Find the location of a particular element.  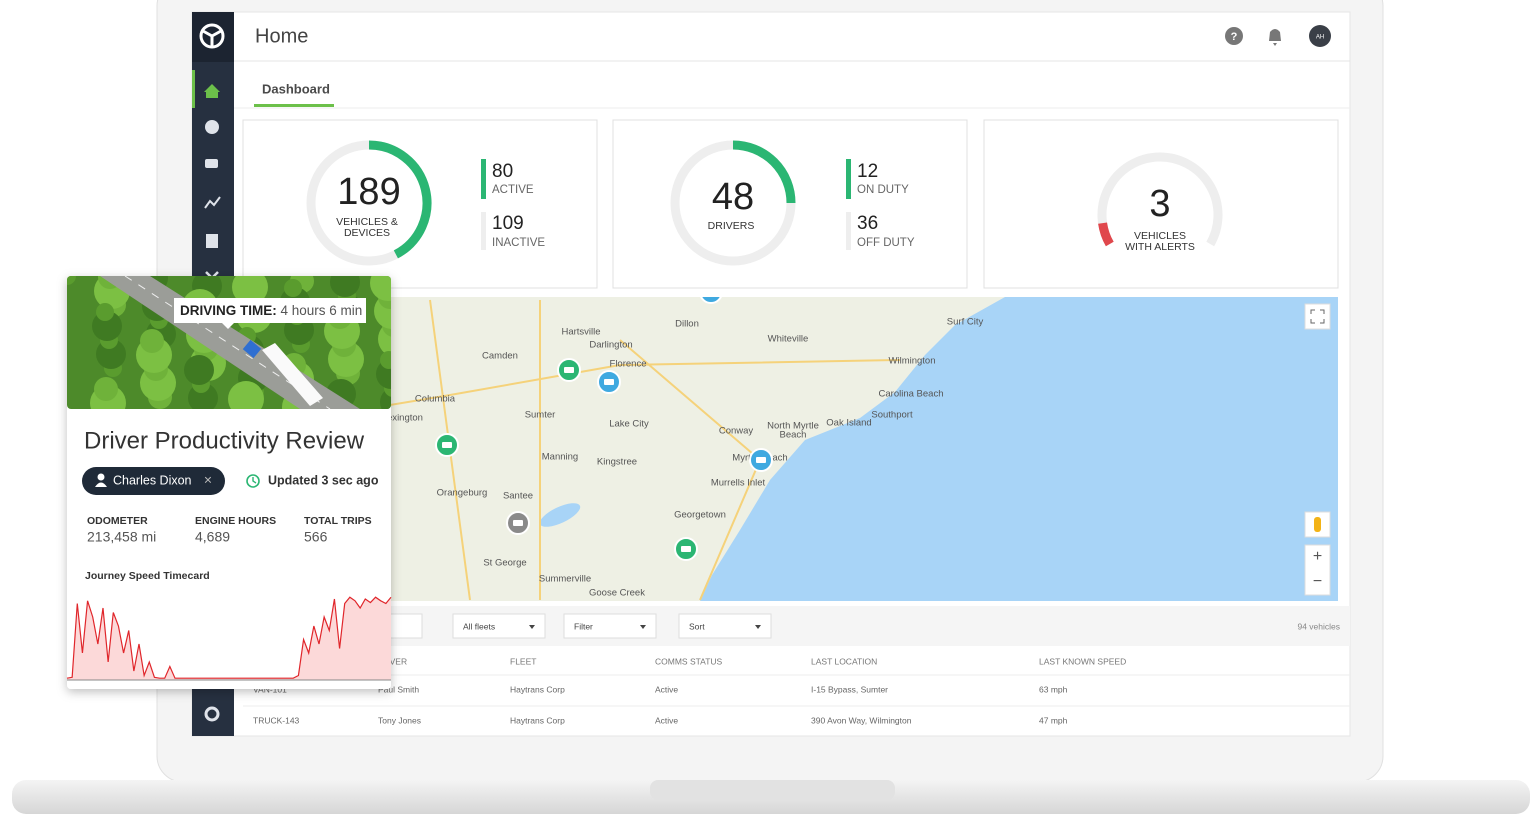

table-cell: 390 Avon Way, Wilmington is located at coordinates (861, 720).